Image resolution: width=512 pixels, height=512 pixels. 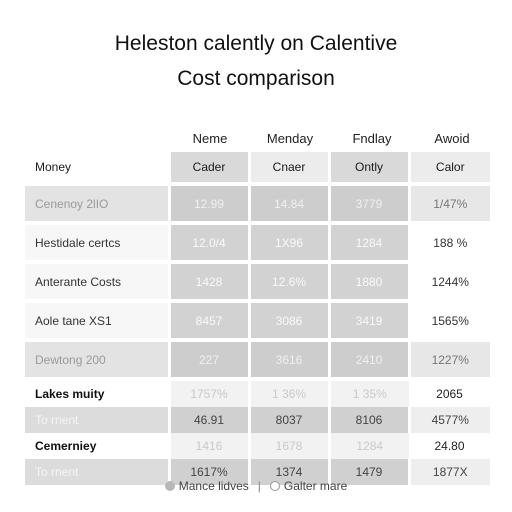 What do you see at coordinates (288, 359) in the screenshot?
I see `table-cell: 3616` at bounding box center [288, 359].